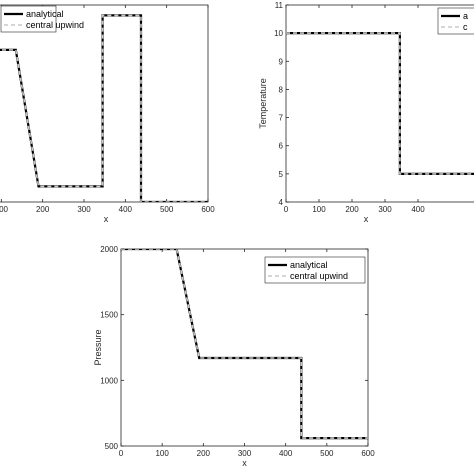  I want to click on temperature-series-central-upwind, so click(380, 103).